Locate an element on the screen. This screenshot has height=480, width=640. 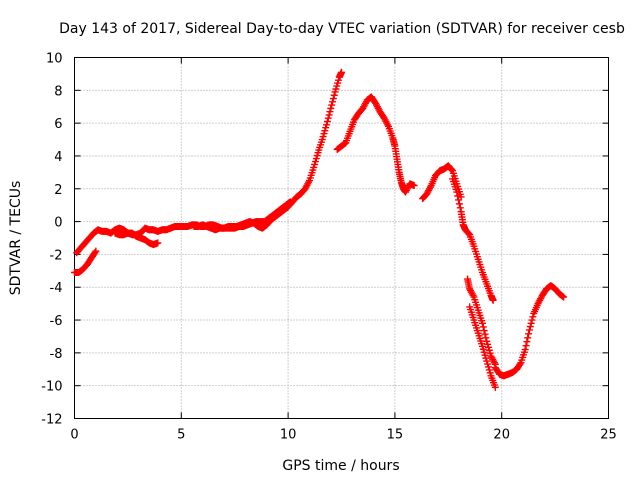
y-tick-label: -6 is located at coordinates (56, 321).